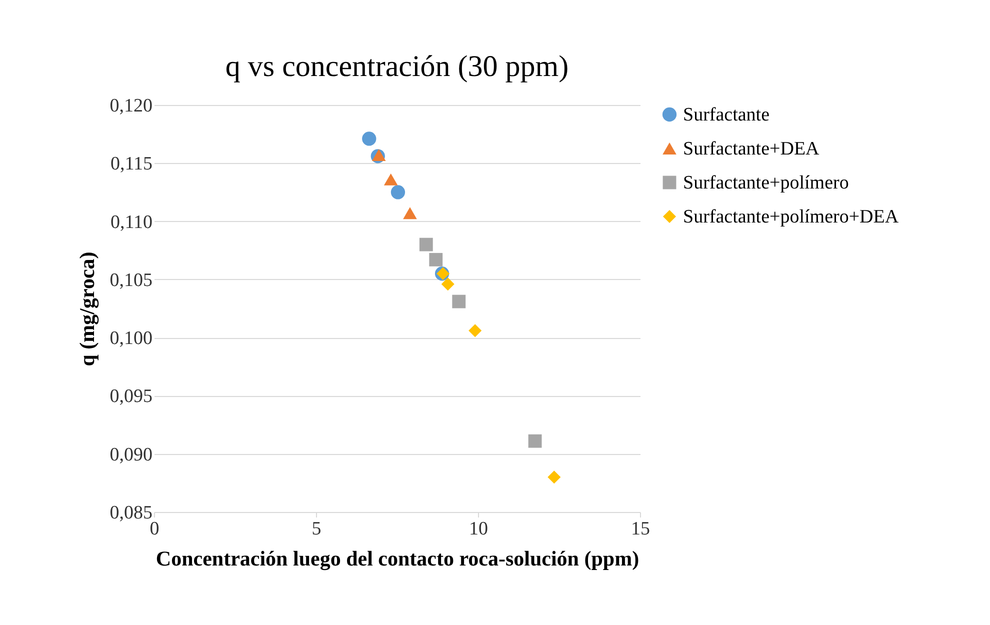  What do you see at coordinates (131, 164) in the screenshot?
I see `y-tick-label: 0,115` at bounding box center [131, 164].